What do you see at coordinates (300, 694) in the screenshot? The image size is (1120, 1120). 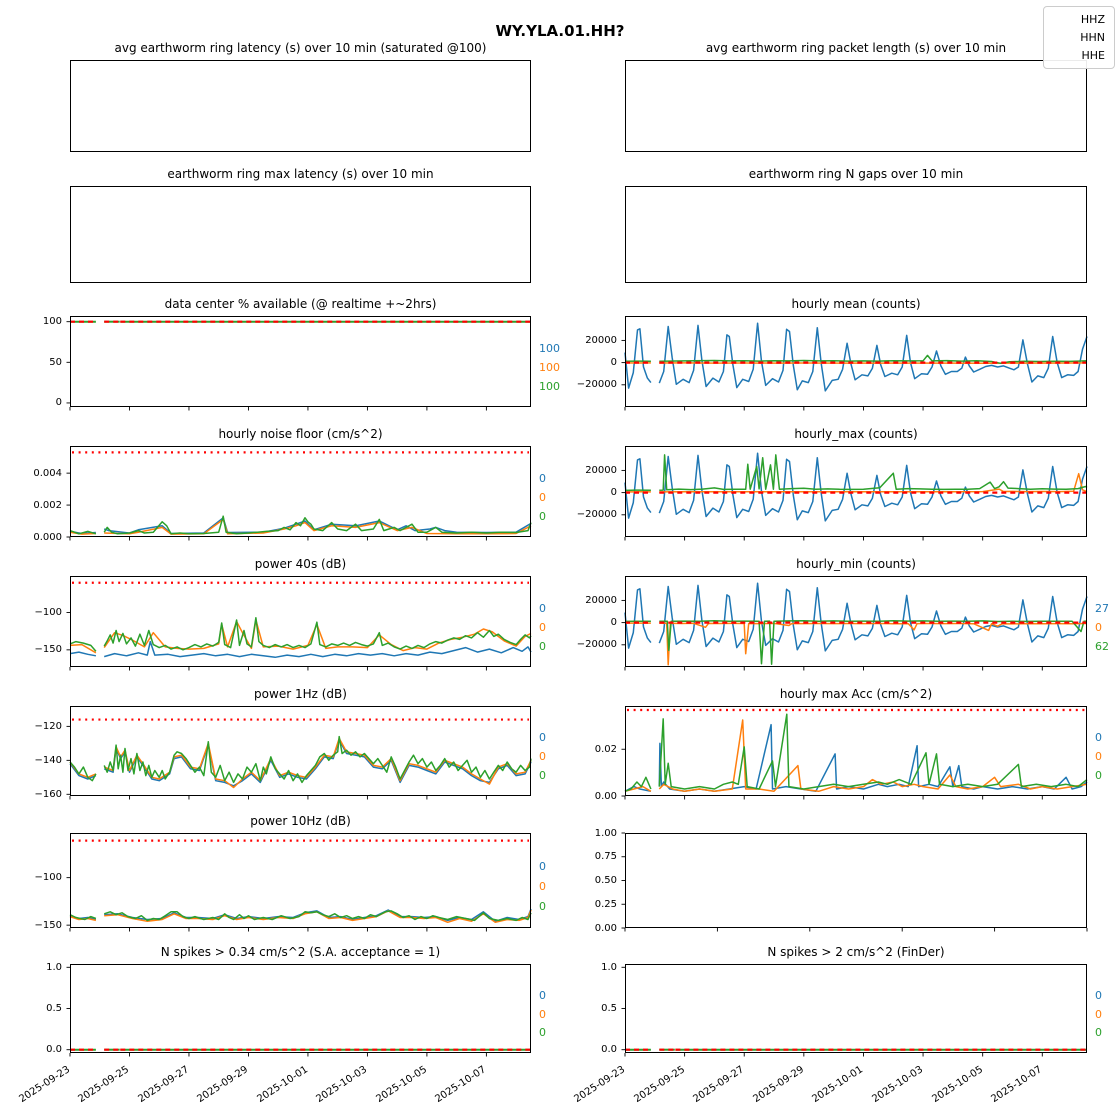 I see `plot-title: power 1Hz (dB)` at bounding box center [300, 694].